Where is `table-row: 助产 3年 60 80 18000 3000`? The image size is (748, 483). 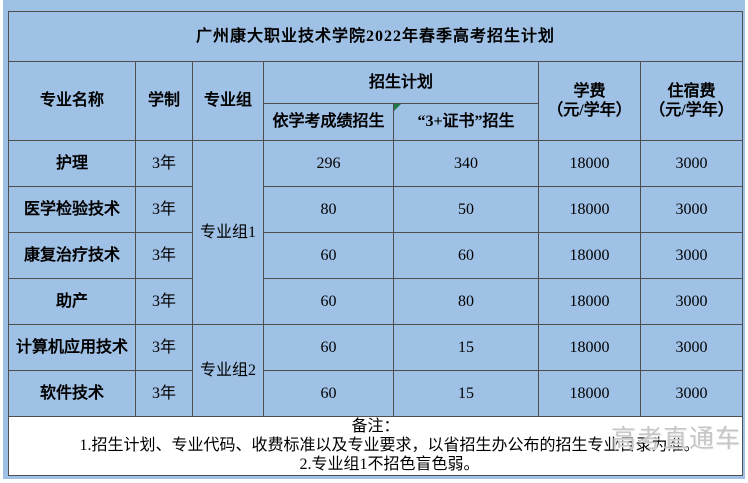
table-row: 助产 3年 60 80 18000 3000 is located at coordinates (376, 301).